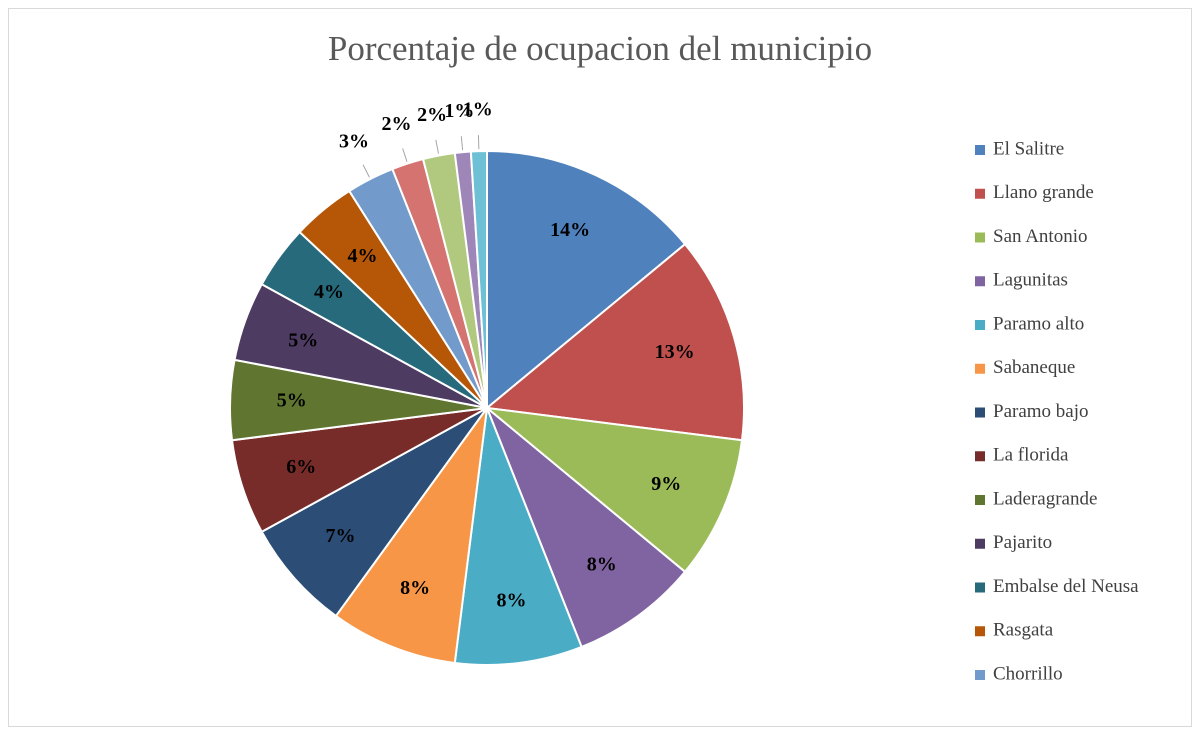 This screenshot has height=735, width=1200. I want to click on legend-label: Sabaneque, so click(1034, 367).